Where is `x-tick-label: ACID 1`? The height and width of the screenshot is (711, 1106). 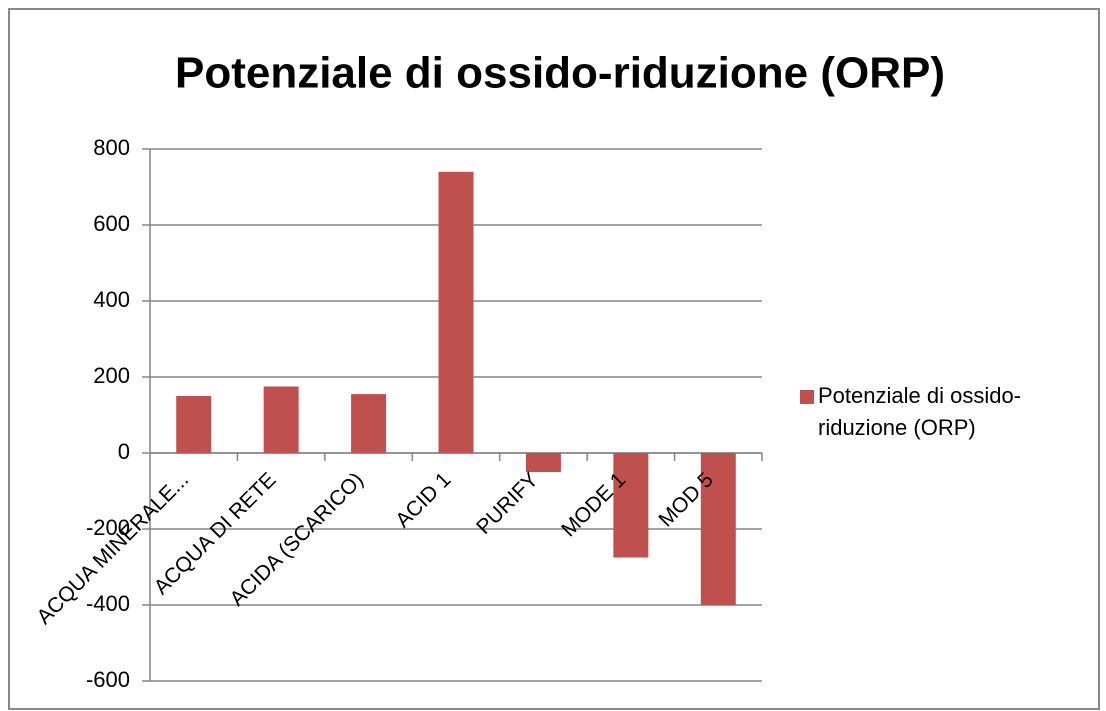
x-tick-label: ACID 1 is located at coordinates (423, 500).